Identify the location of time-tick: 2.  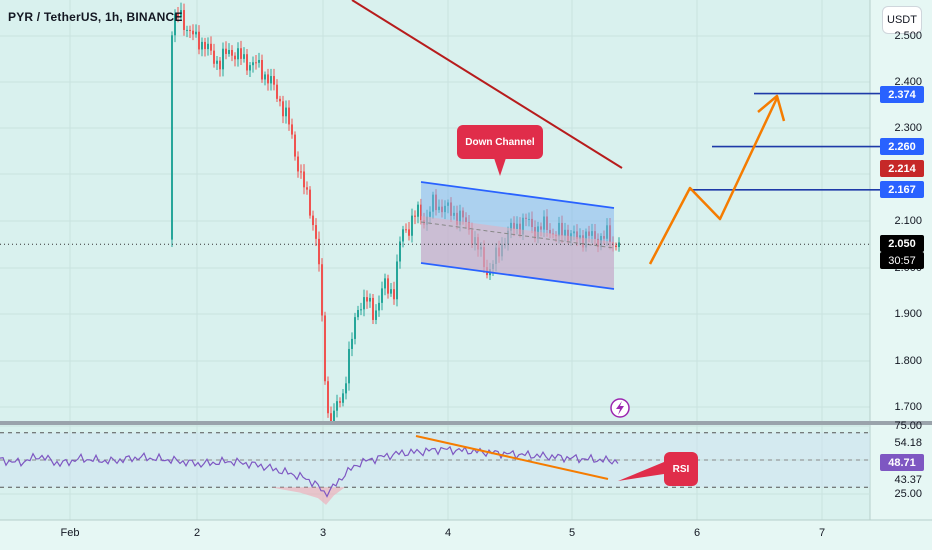
(197, 533).